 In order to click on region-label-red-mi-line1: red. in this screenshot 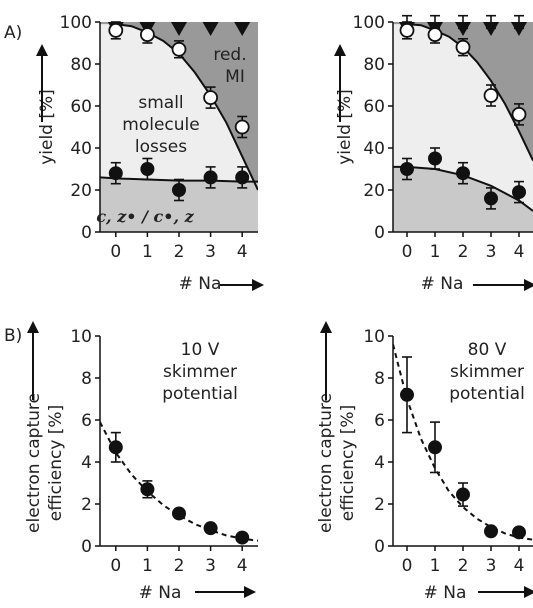, I will do `click(229, 55)`.